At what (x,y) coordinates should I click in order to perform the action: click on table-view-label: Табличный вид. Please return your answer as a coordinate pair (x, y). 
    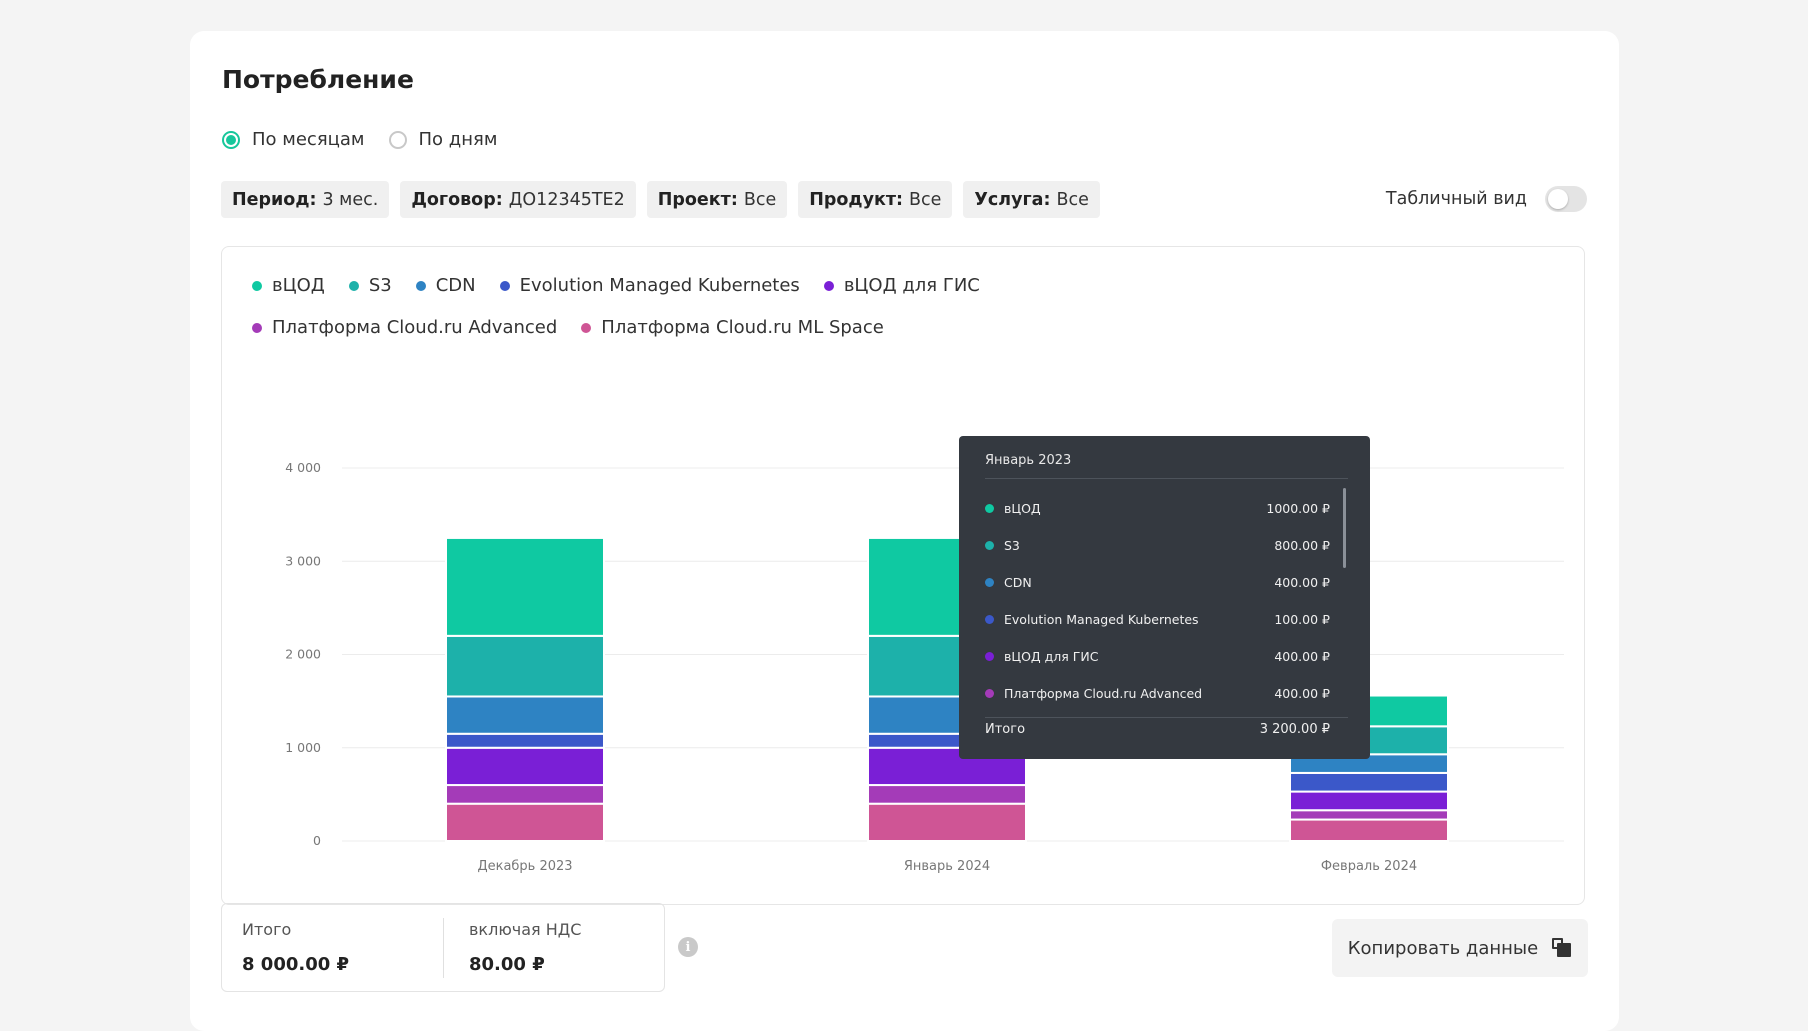
    Looking at the image, I should click on (1456, 199).